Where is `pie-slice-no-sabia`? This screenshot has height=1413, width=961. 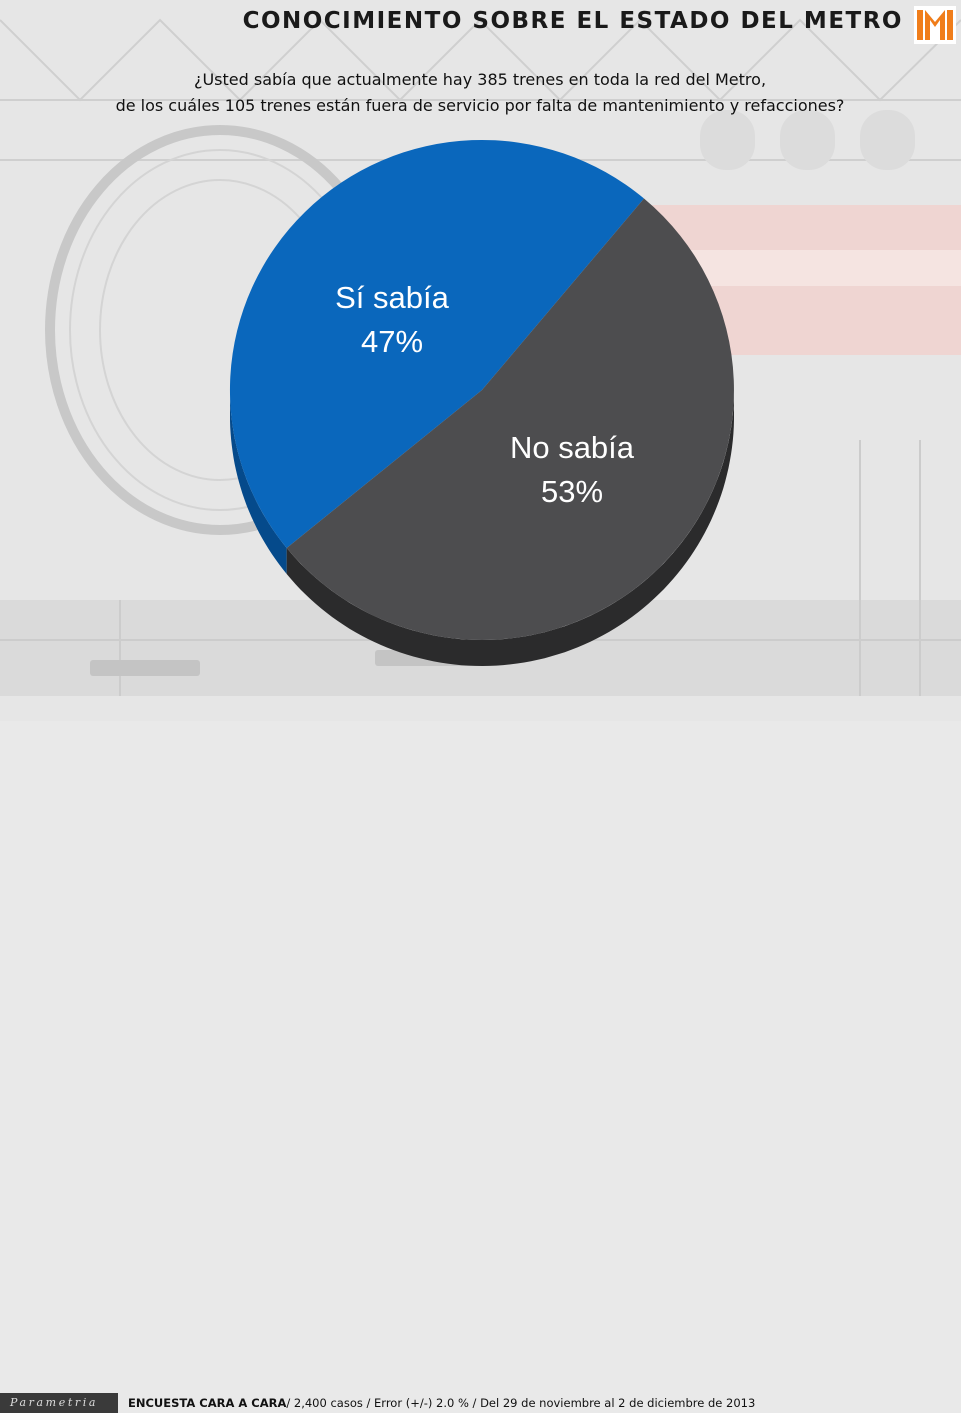 pie-slice-no-sabia is located at coordinates (510, 419).